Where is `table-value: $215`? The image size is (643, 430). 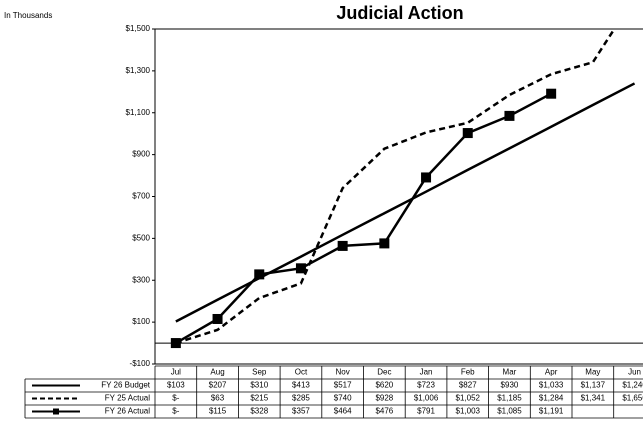 table-value: $215 is located at coordinates (259, 398).